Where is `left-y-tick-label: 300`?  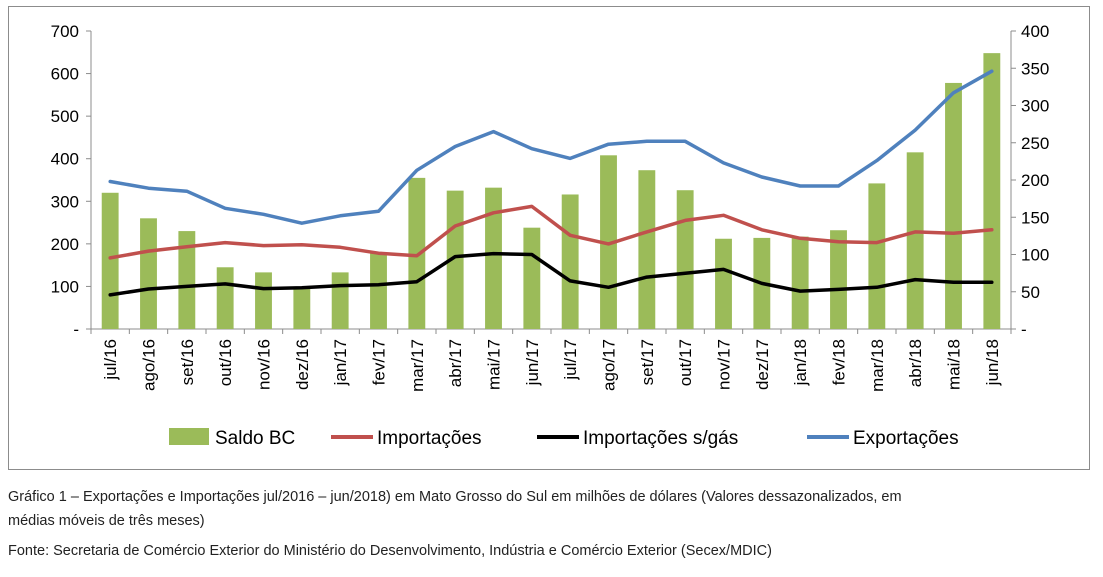 left-y-tick-label: 300 is located at coordinates (65, 201).